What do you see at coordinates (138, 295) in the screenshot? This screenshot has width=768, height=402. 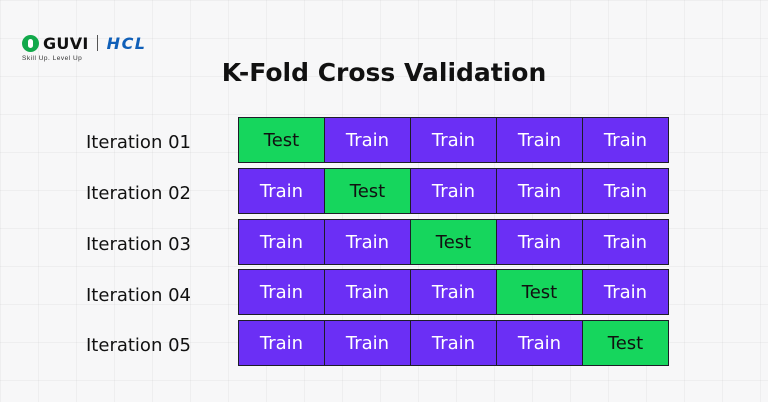 I see `iteration-label-04: Iteration 04` at bounding box center [138, 295].